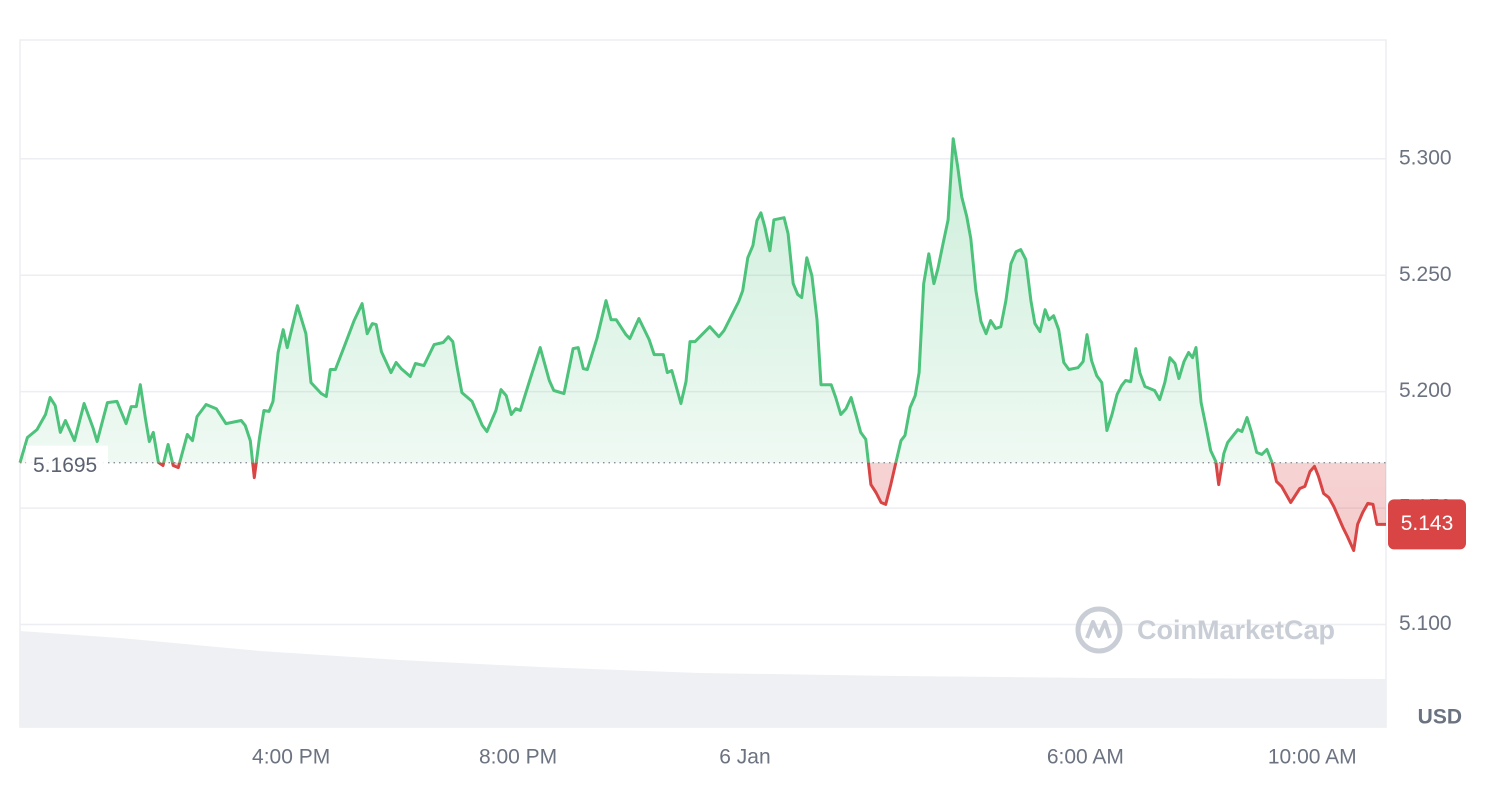  What do you see at coordinates (1312, 757) in the screenshot?
I see `x-tick-label: 10:00 AM` at bounding box center [1312, 757].